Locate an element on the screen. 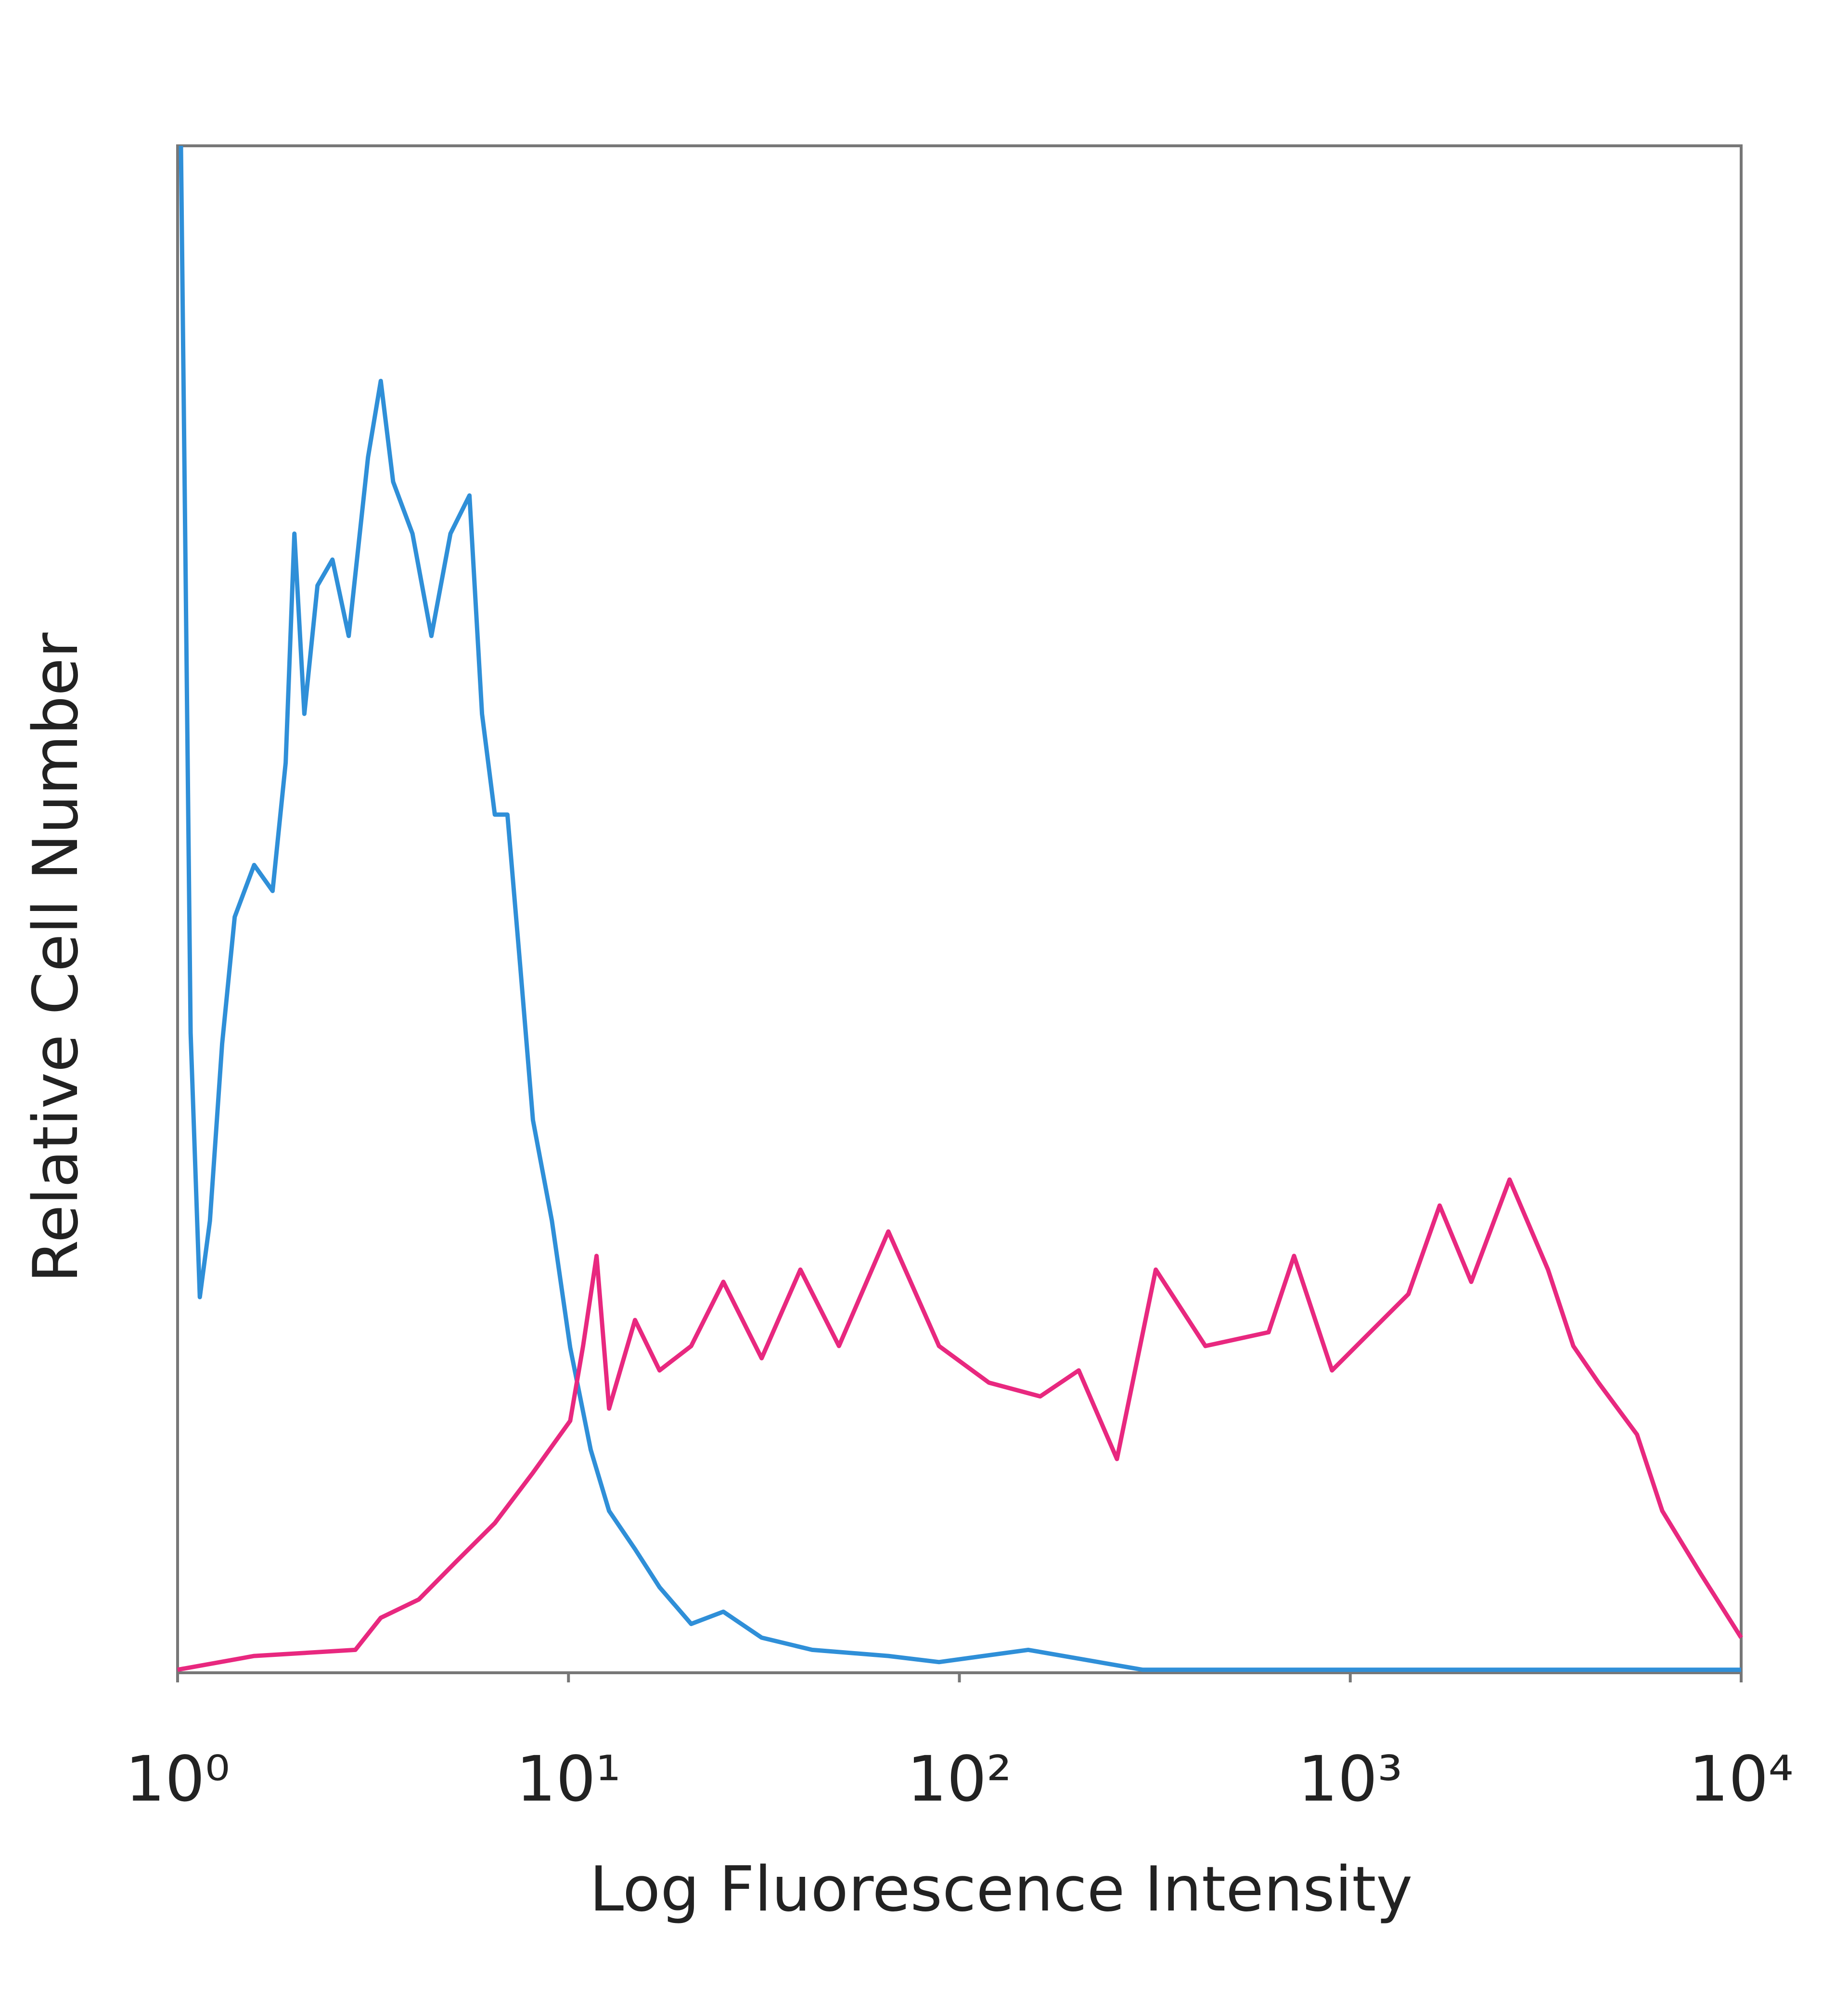 The image size is (1848, 2000). x-tick-label: 10⁴ is located at coordinates (1741, 1779).